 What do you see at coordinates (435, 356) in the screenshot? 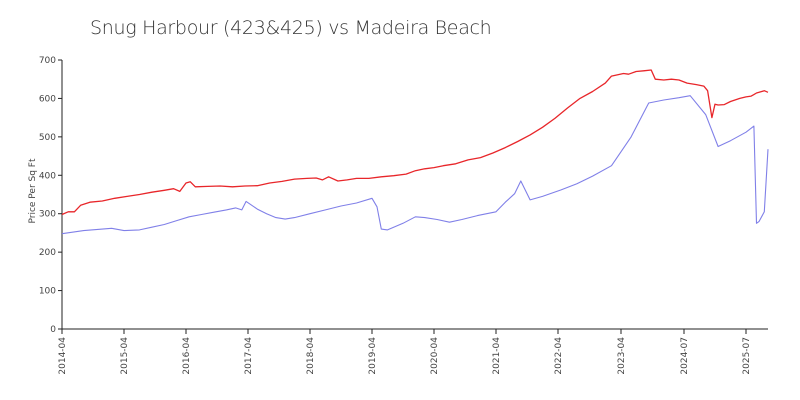
I see `x-tick-label: 2020-04` at bounding box center [435, 356].